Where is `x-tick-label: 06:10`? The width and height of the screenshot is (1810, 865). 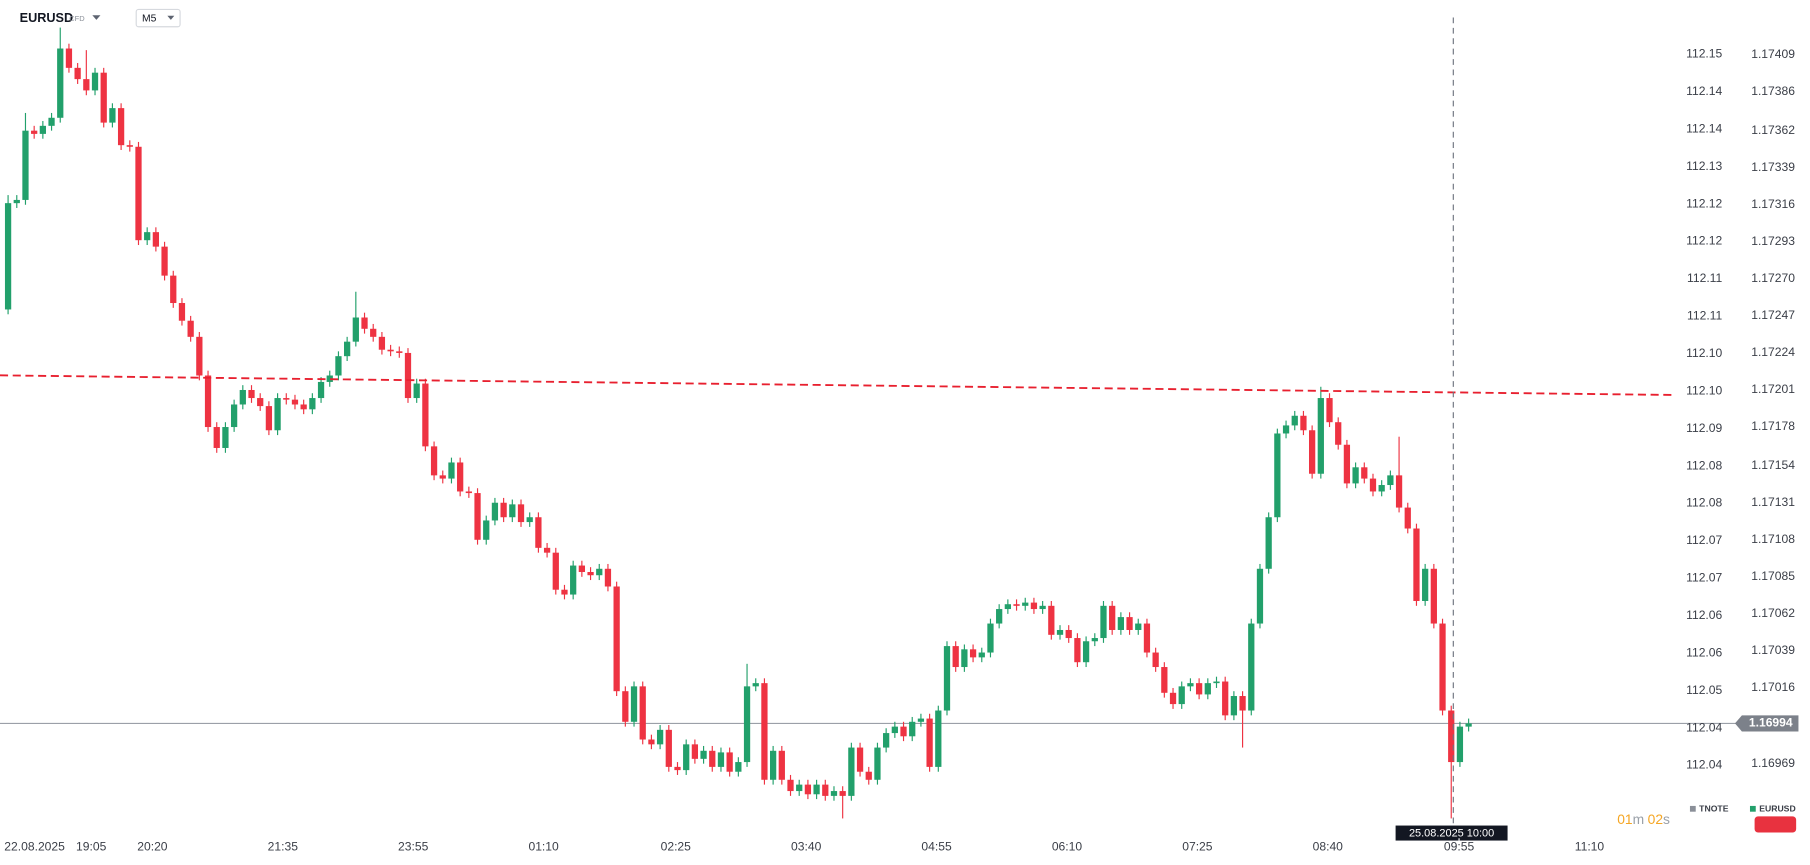 x-tick-label: 06:10 is located at coordinates (1067, 847).